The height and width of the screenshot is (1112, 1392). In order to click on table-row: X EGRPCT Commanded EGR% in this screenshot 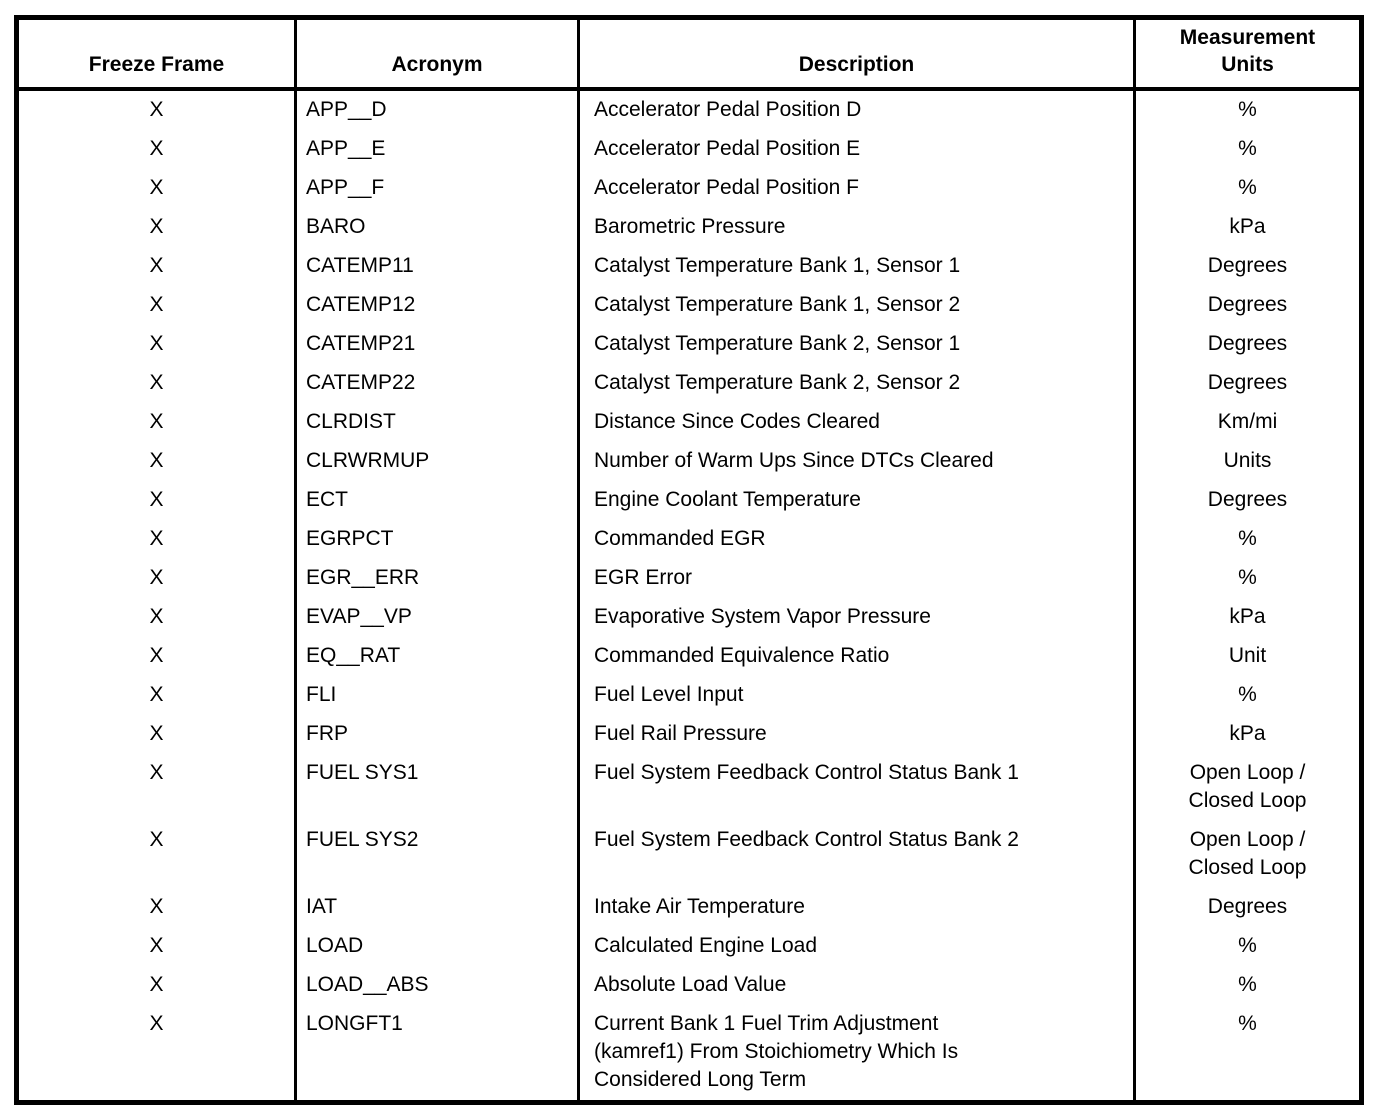, I will do `click(689, 539)`.